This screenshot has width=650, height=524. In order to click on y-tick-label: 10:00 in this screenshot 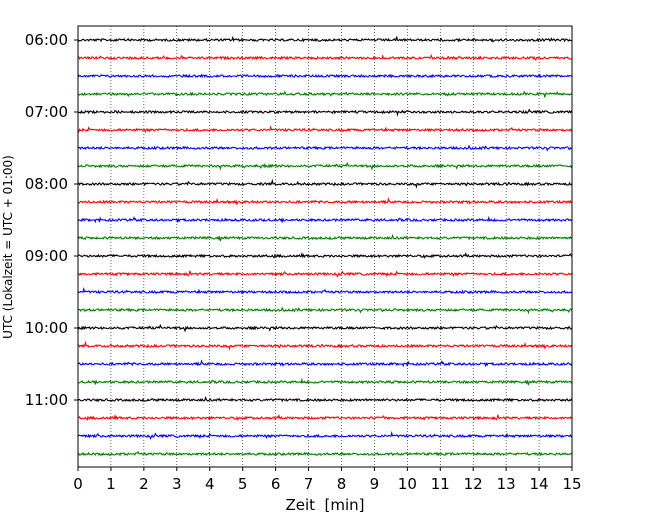, I will do `click(46, 328)`.